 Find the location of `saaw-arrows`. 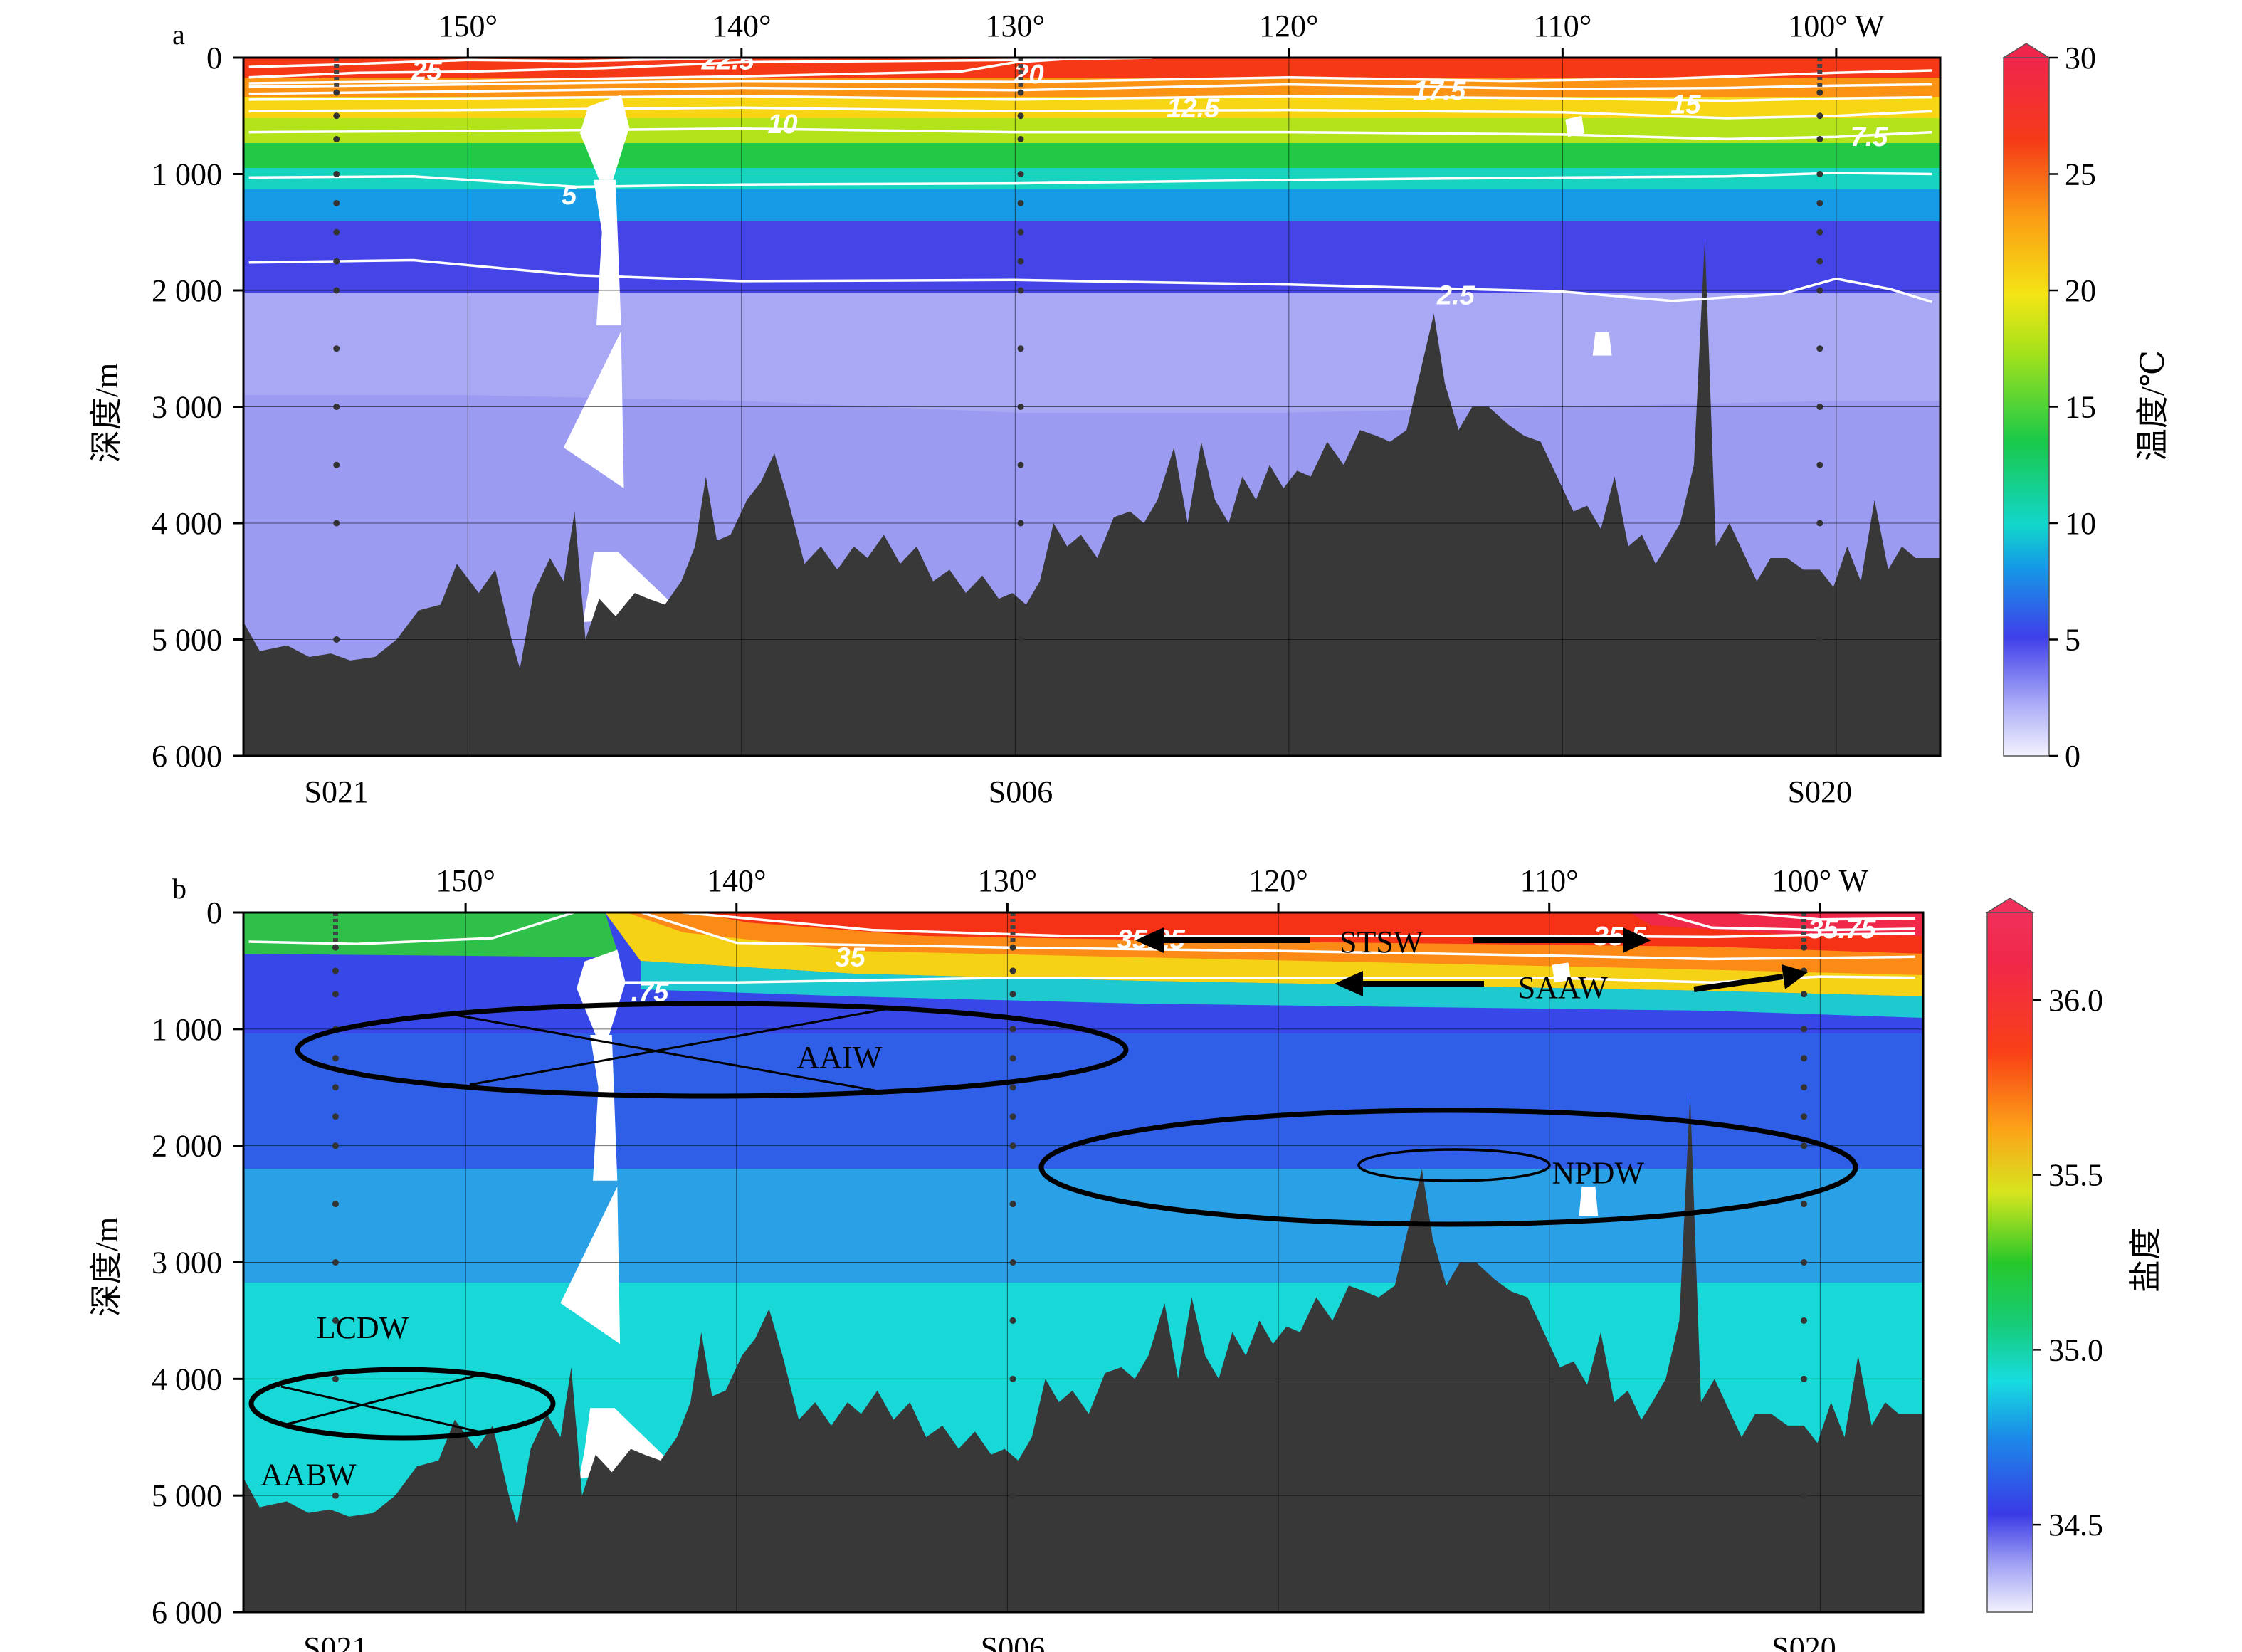

saaw-arrows is located at coordinates (1572, 980).